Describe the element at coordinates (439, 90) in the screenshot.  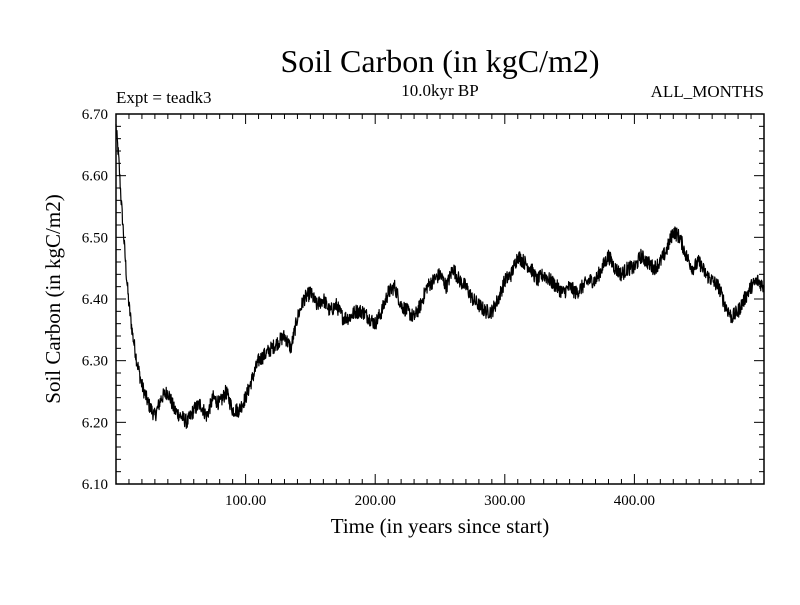
I see `chart-subtitle: 10.0kyr BP` at that location.